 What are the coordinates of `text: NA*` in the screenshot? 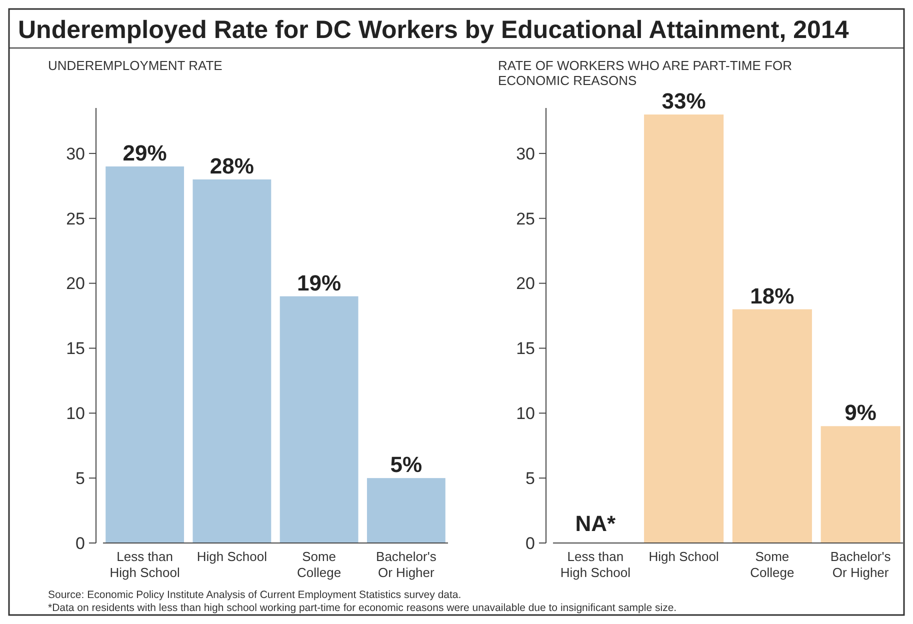 It's located at (595, 523).